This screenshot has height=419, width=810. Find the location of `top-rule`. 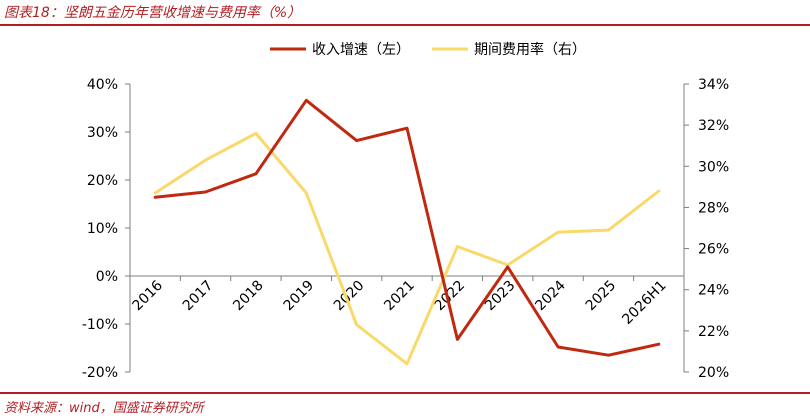

top-rule is located at coordinates (405, 25).